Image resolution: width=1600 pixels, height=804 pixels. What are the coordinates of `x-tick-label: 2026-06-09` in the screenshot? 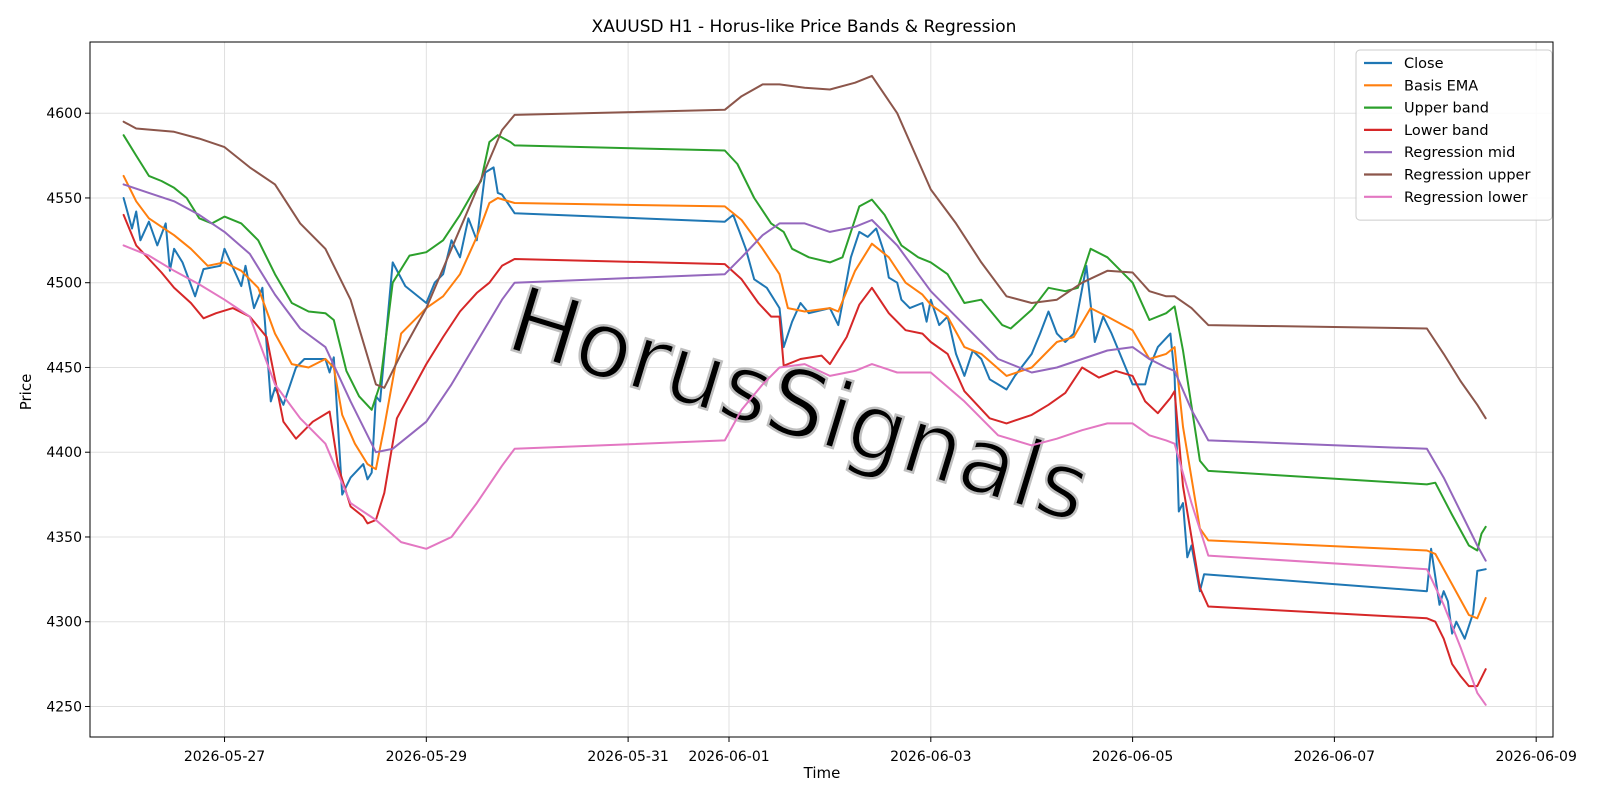 It's located at (1535, 757).